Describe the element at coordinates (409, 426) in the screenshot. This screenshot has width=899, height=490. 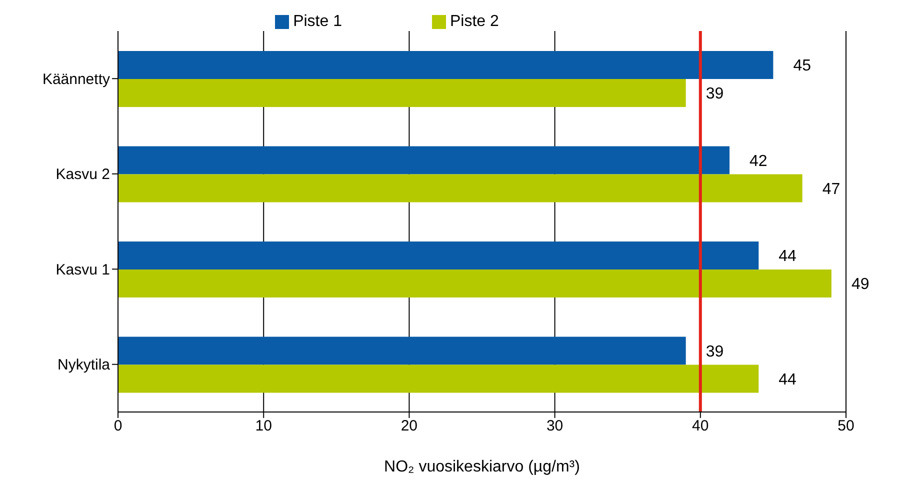
I see `x-tick-label: 20` at that location.